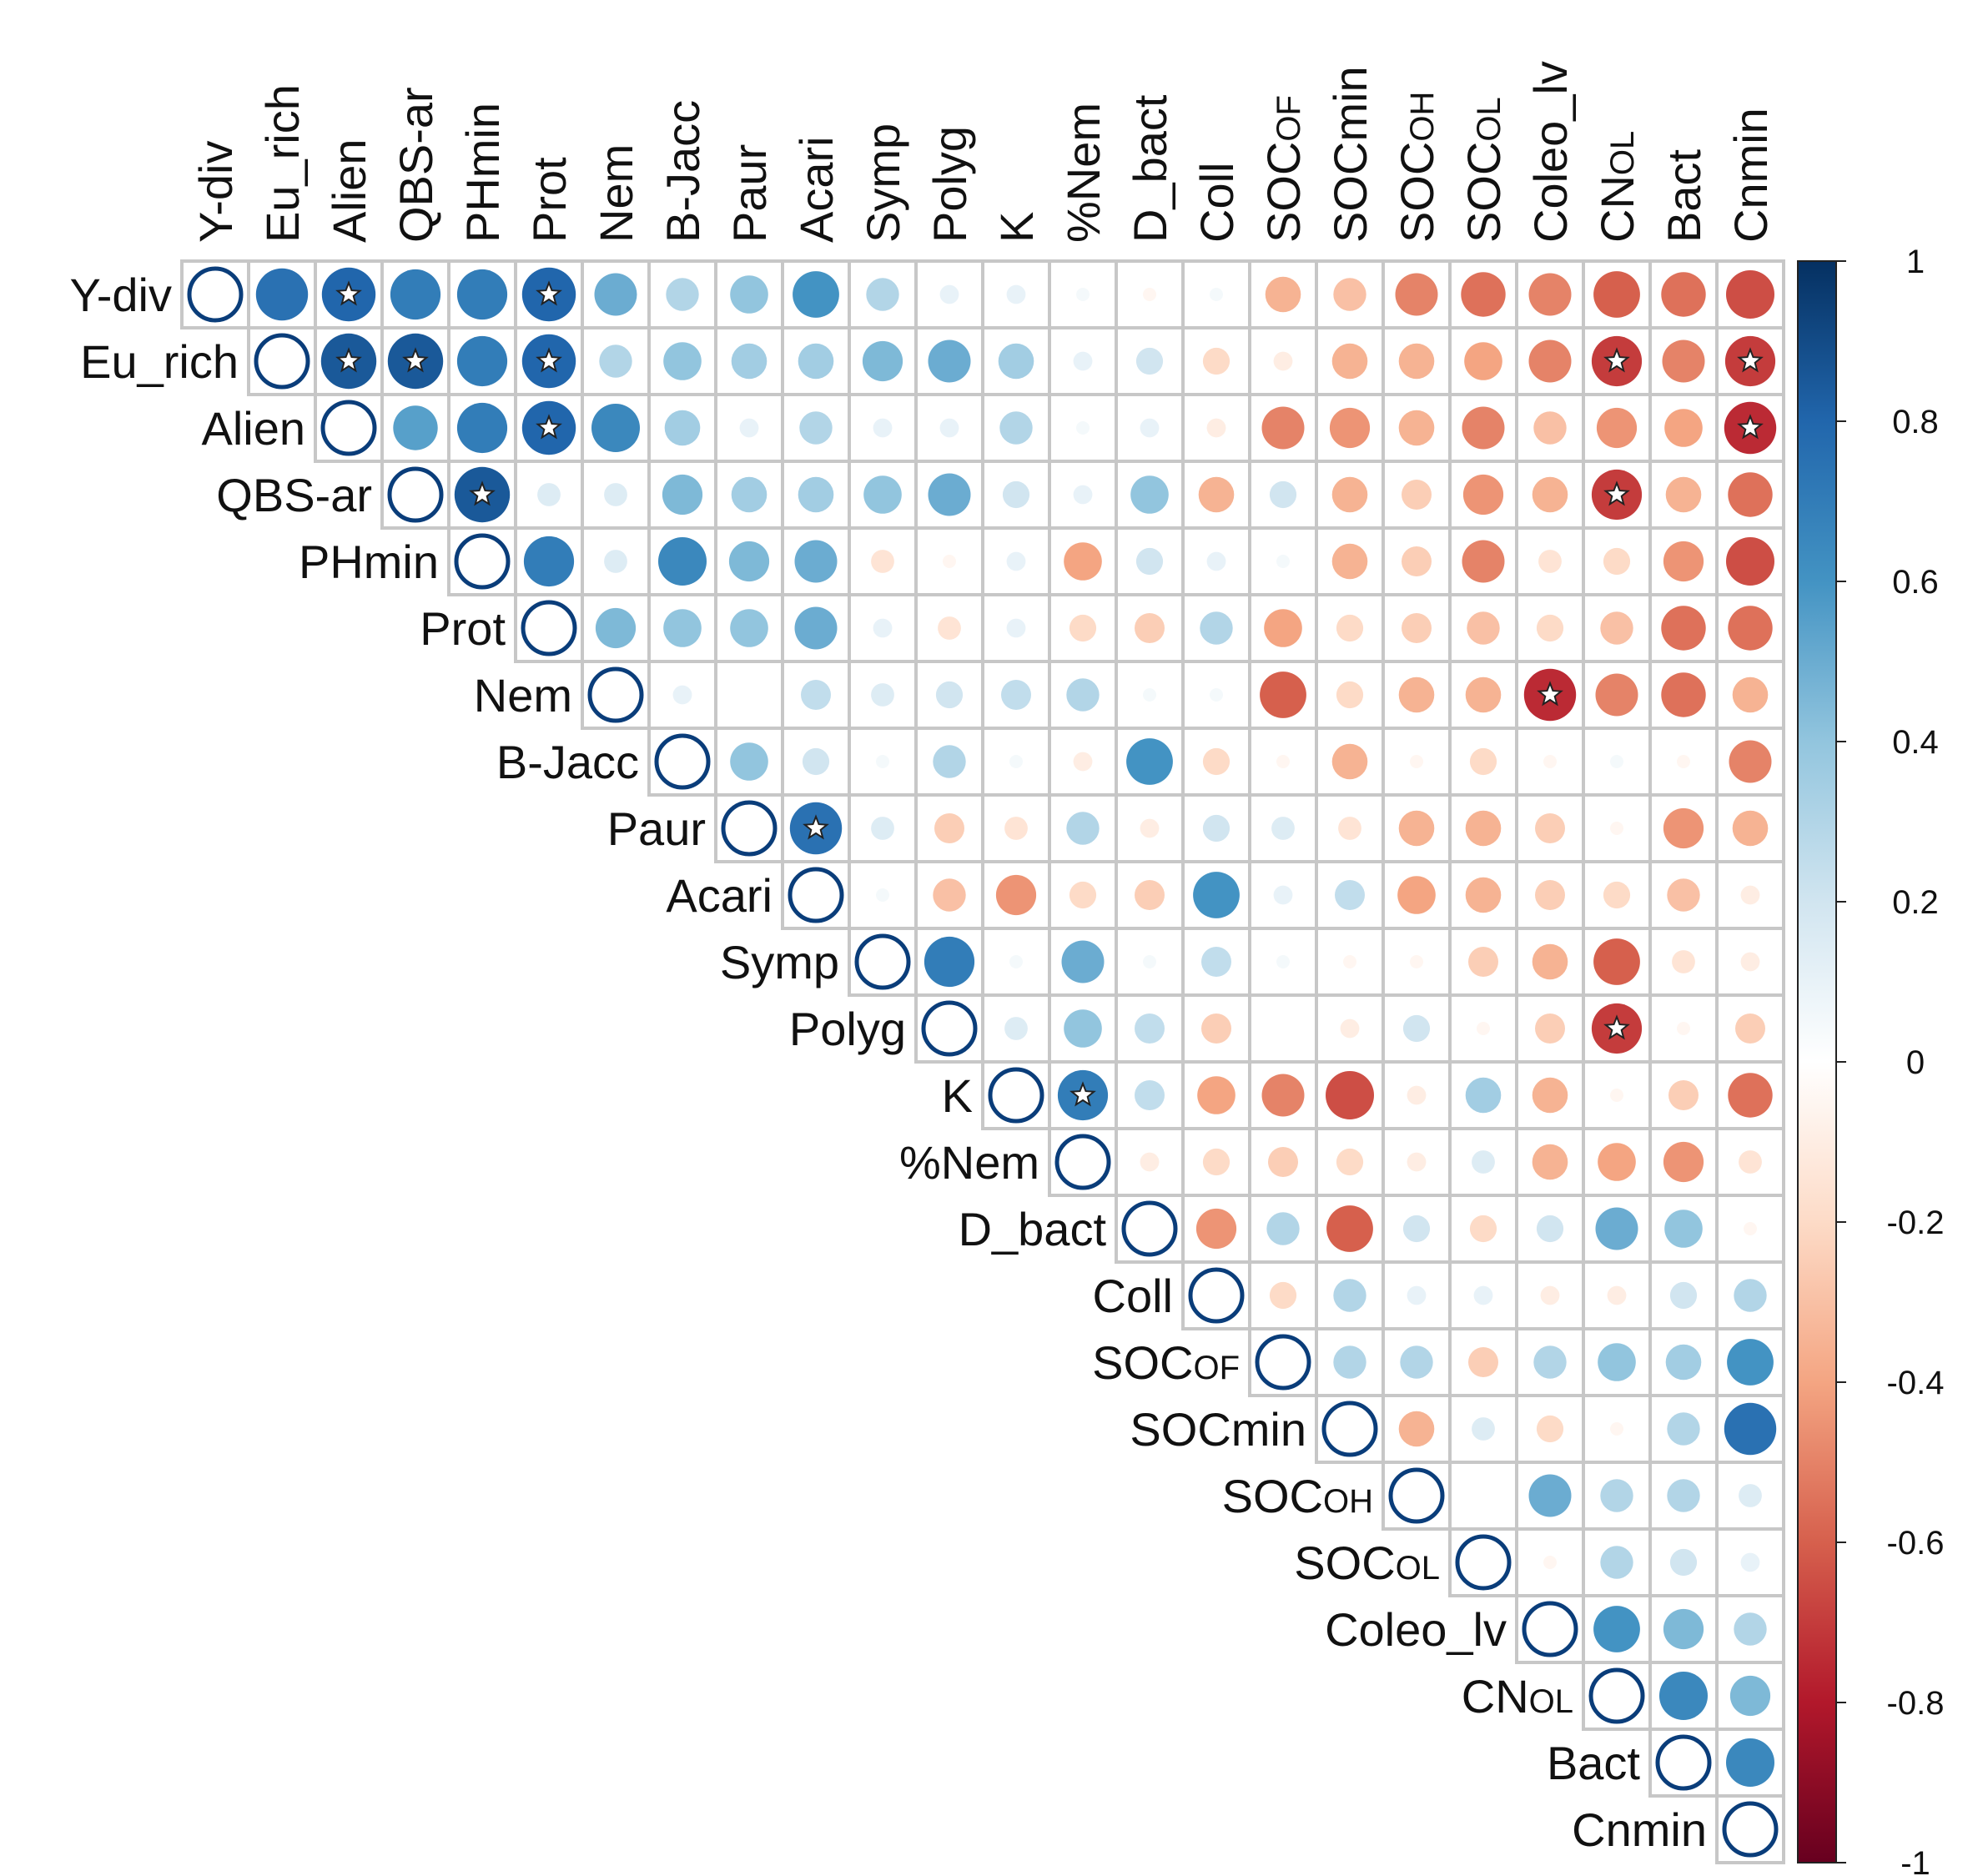 The image size is (1988, 1876). Describe the element at coordinates (1350, 154) in the screenshot. I see `column-label: SOCmin` at that location.